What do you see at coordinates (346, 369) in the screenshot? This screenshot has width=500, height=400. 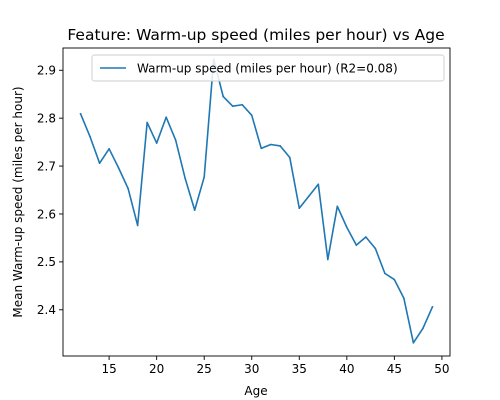 I see `x-tick-label: 40` at bounding box center [346, 369].